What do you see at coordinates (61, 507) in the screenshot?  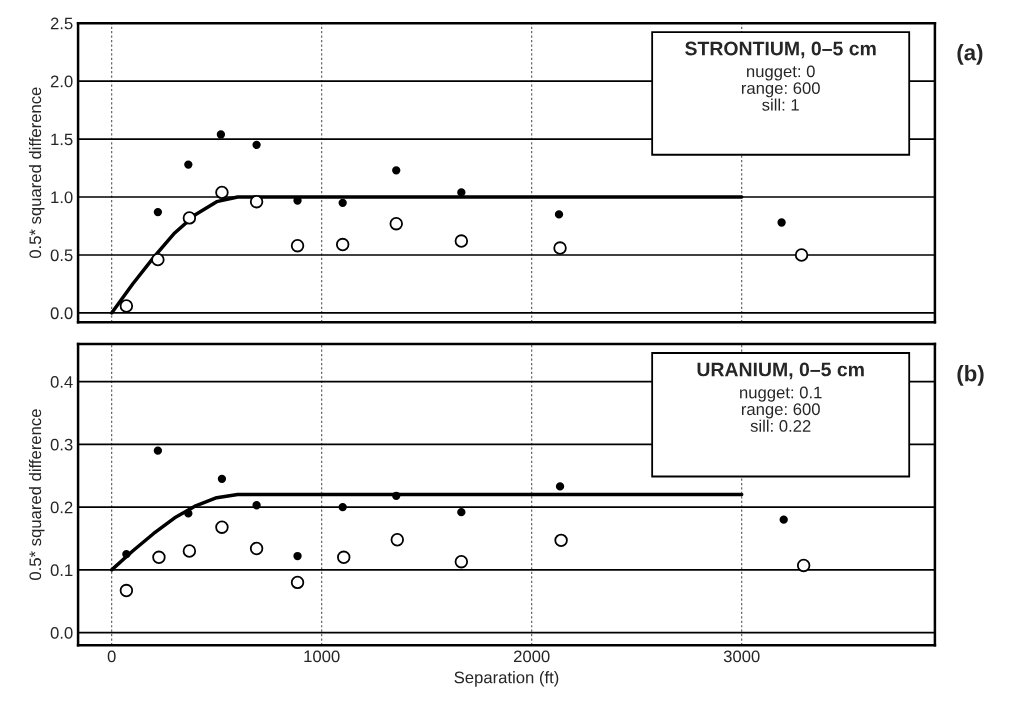 I see `y-tick-label: 0.2` at bounding box center [61, 507].